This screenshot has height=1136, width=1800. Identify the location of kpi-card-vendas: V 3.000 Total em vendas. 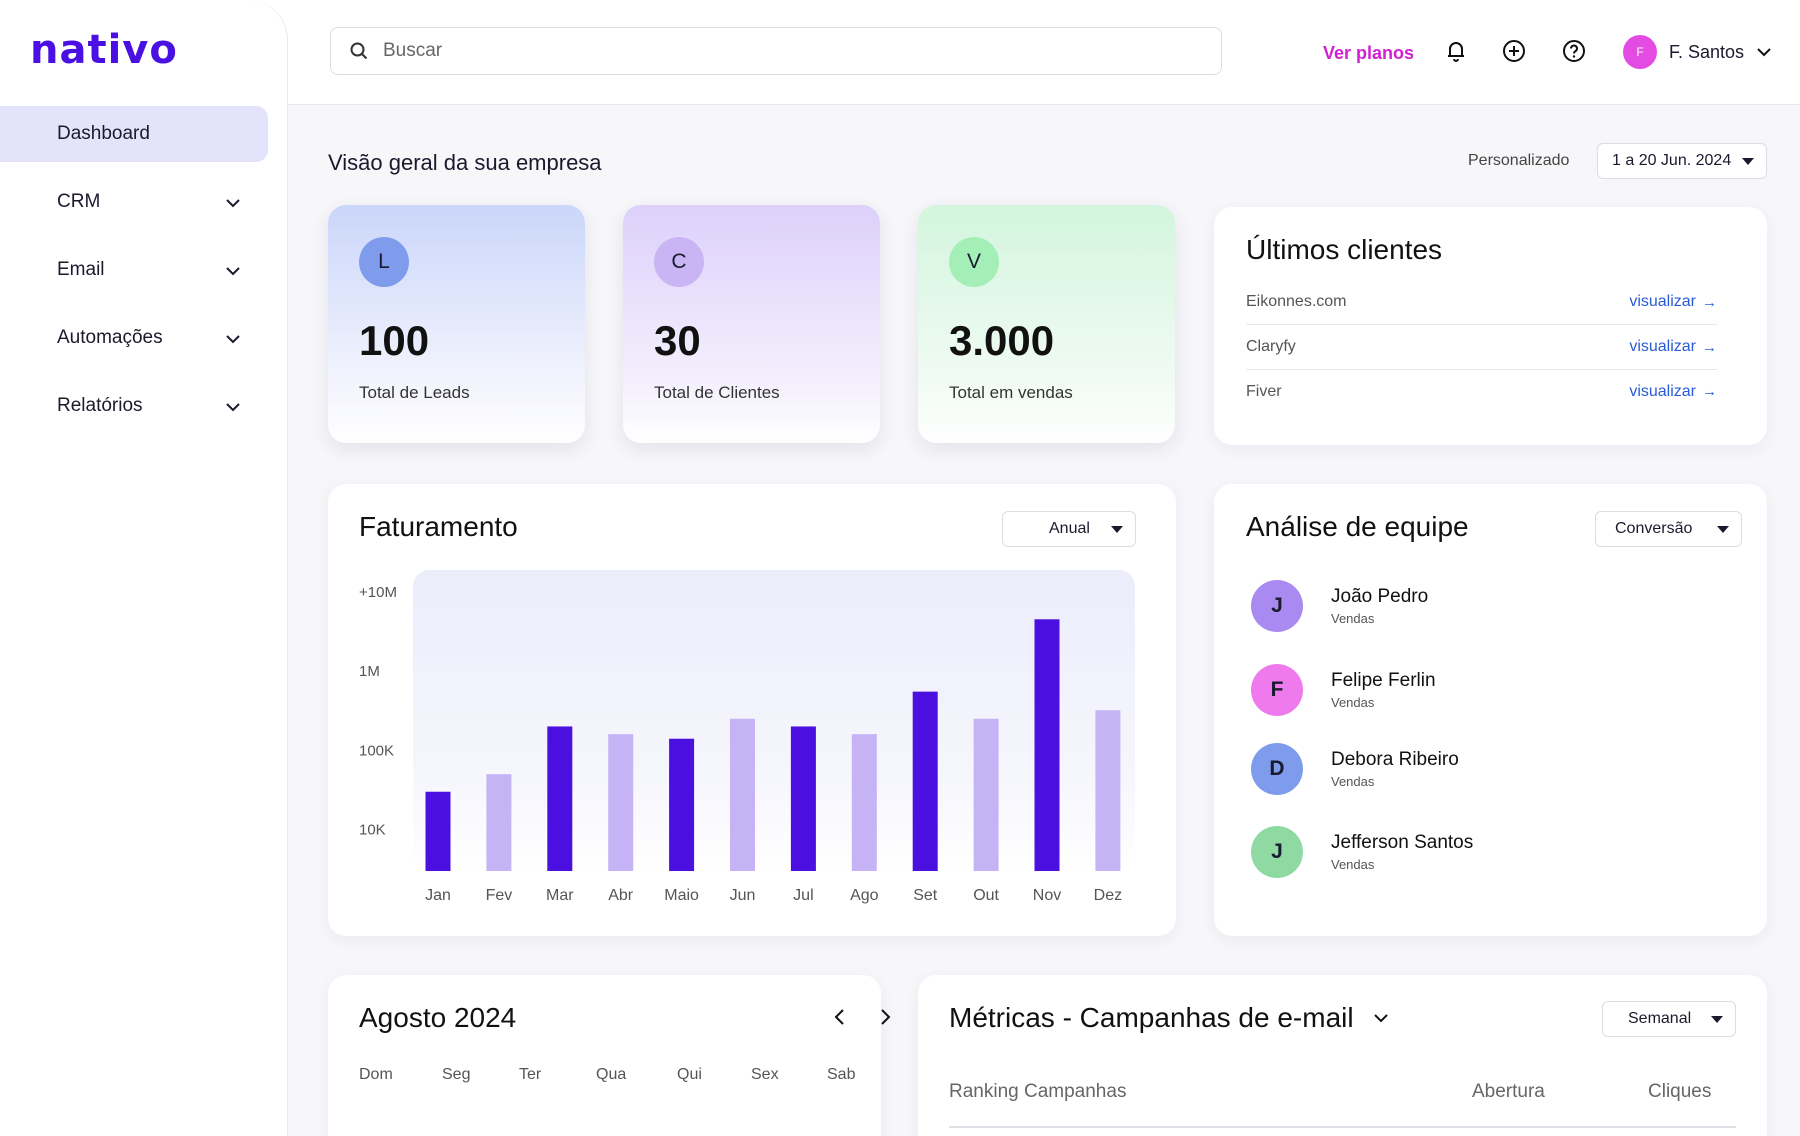
(1046, 324).